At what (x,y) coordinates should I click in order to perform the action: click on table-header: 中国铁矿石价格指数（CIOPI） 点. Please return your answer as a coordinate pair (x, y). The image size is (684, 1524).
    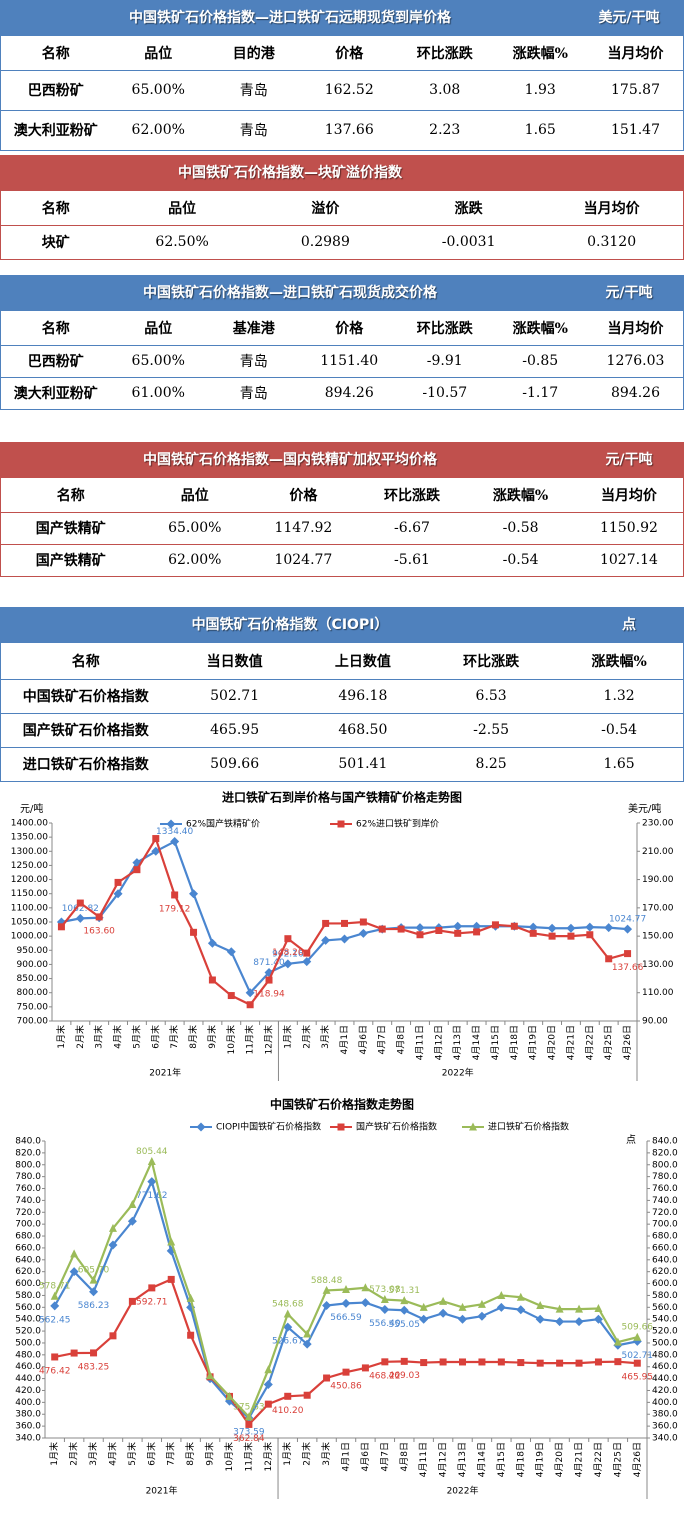
    Looking at the image, I should click on (342, 625).